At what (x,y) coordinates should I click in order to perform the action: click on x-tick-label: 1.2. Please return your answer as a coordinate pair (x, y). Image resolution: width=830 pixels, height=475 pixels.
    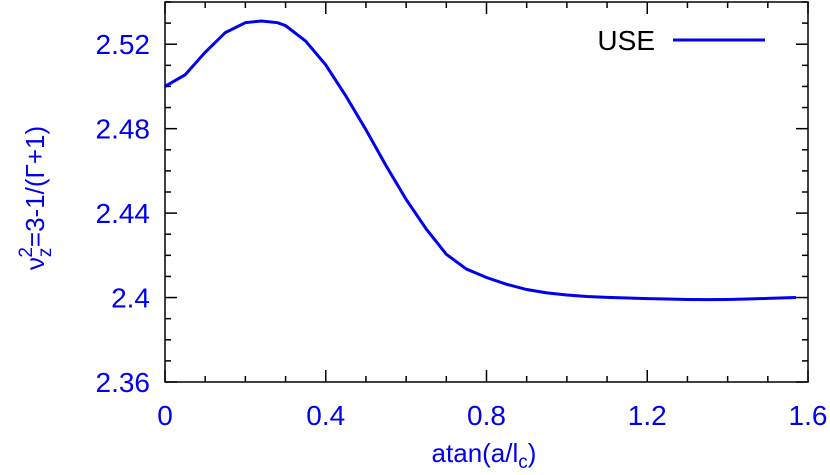
    Looking at the image, I should click on (647, 415).